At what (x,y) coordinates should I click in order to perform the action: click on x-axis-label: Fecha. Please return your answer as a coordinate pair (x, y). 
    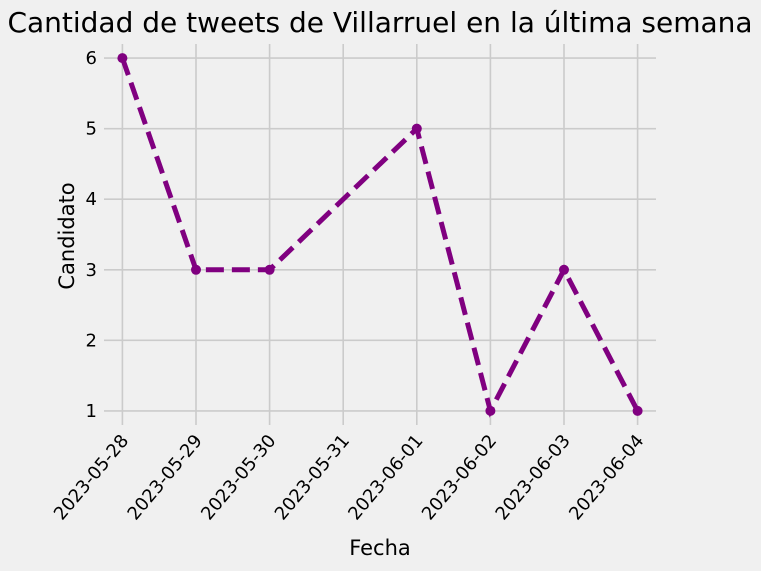
    Looking at the image, I should click on (380, 548).